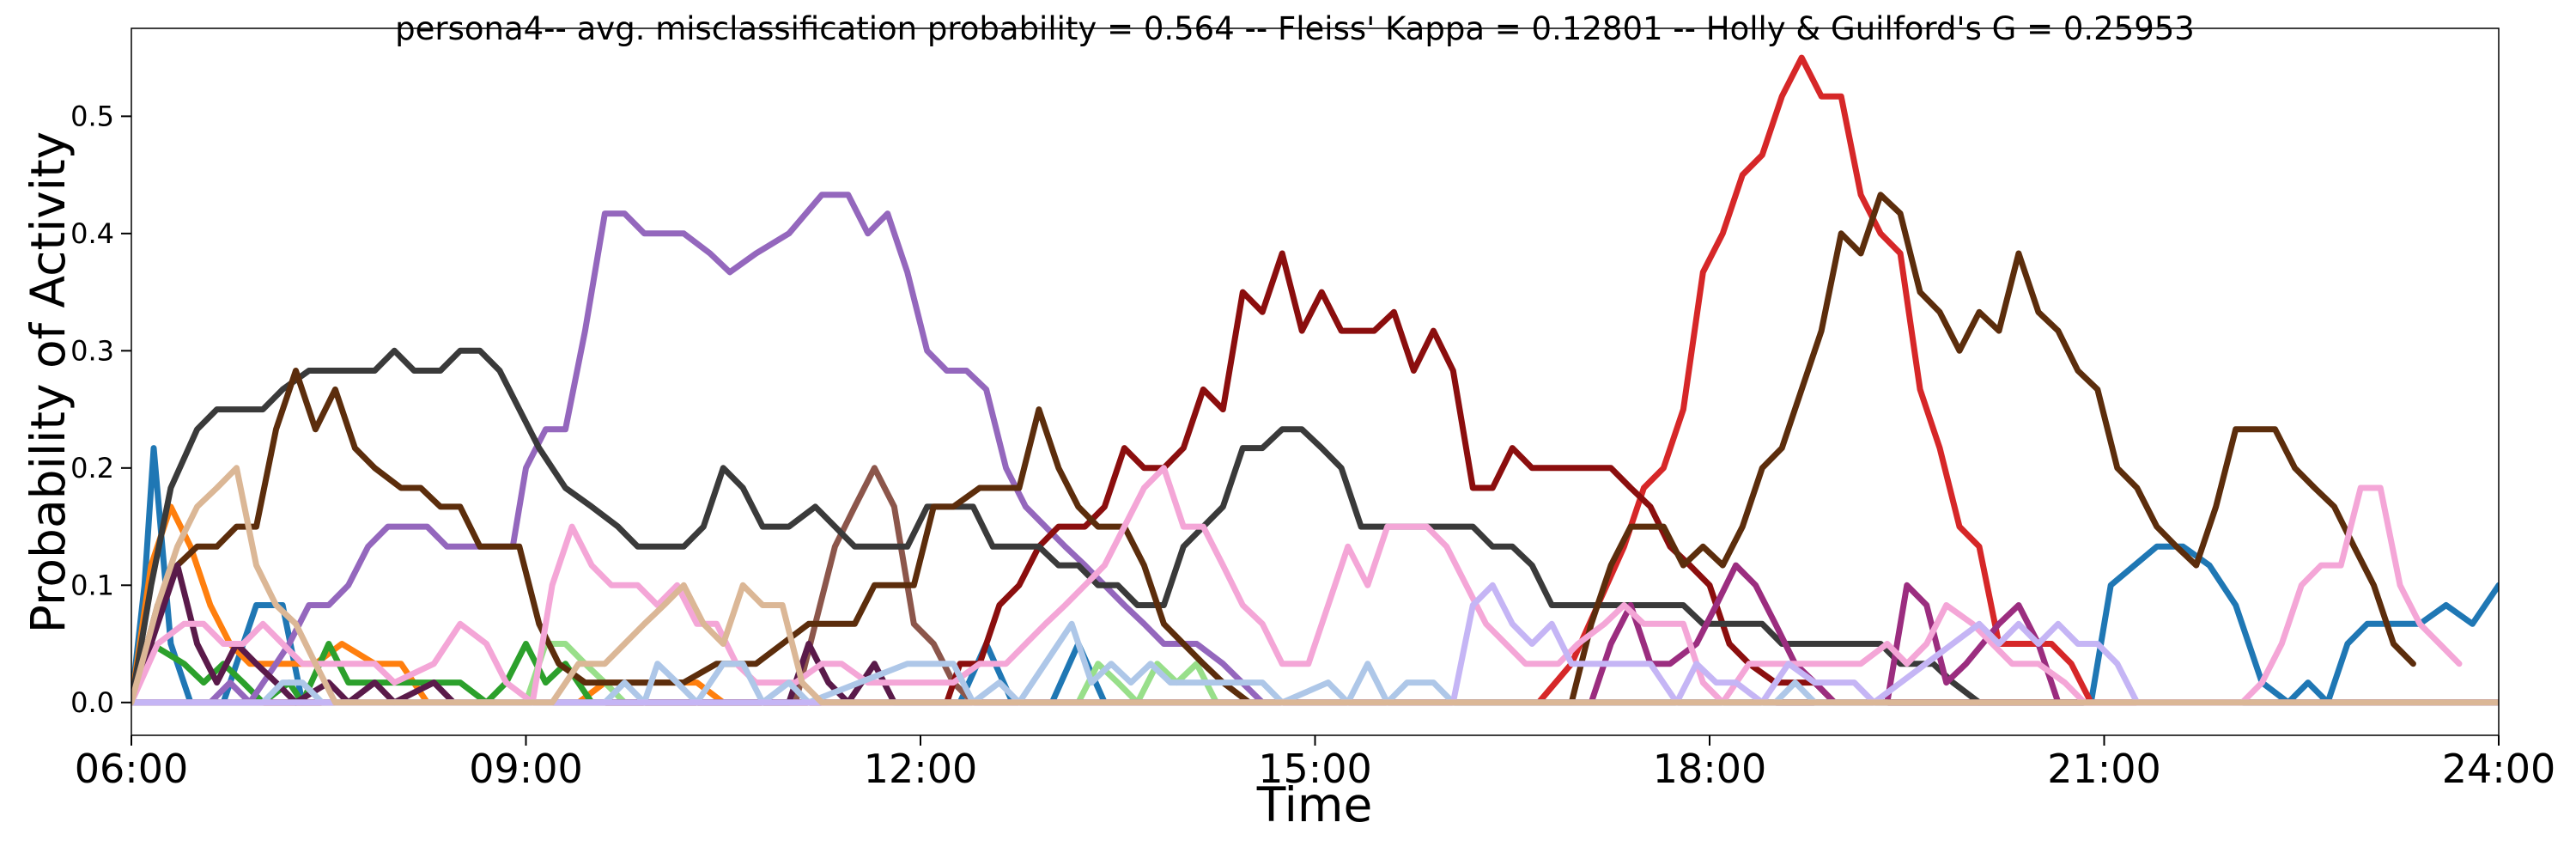  What do you see at coordinates (2104, 769) in the screenshot?
I see `x-tick-label: 21:00` at bounding box center [2104, 769].